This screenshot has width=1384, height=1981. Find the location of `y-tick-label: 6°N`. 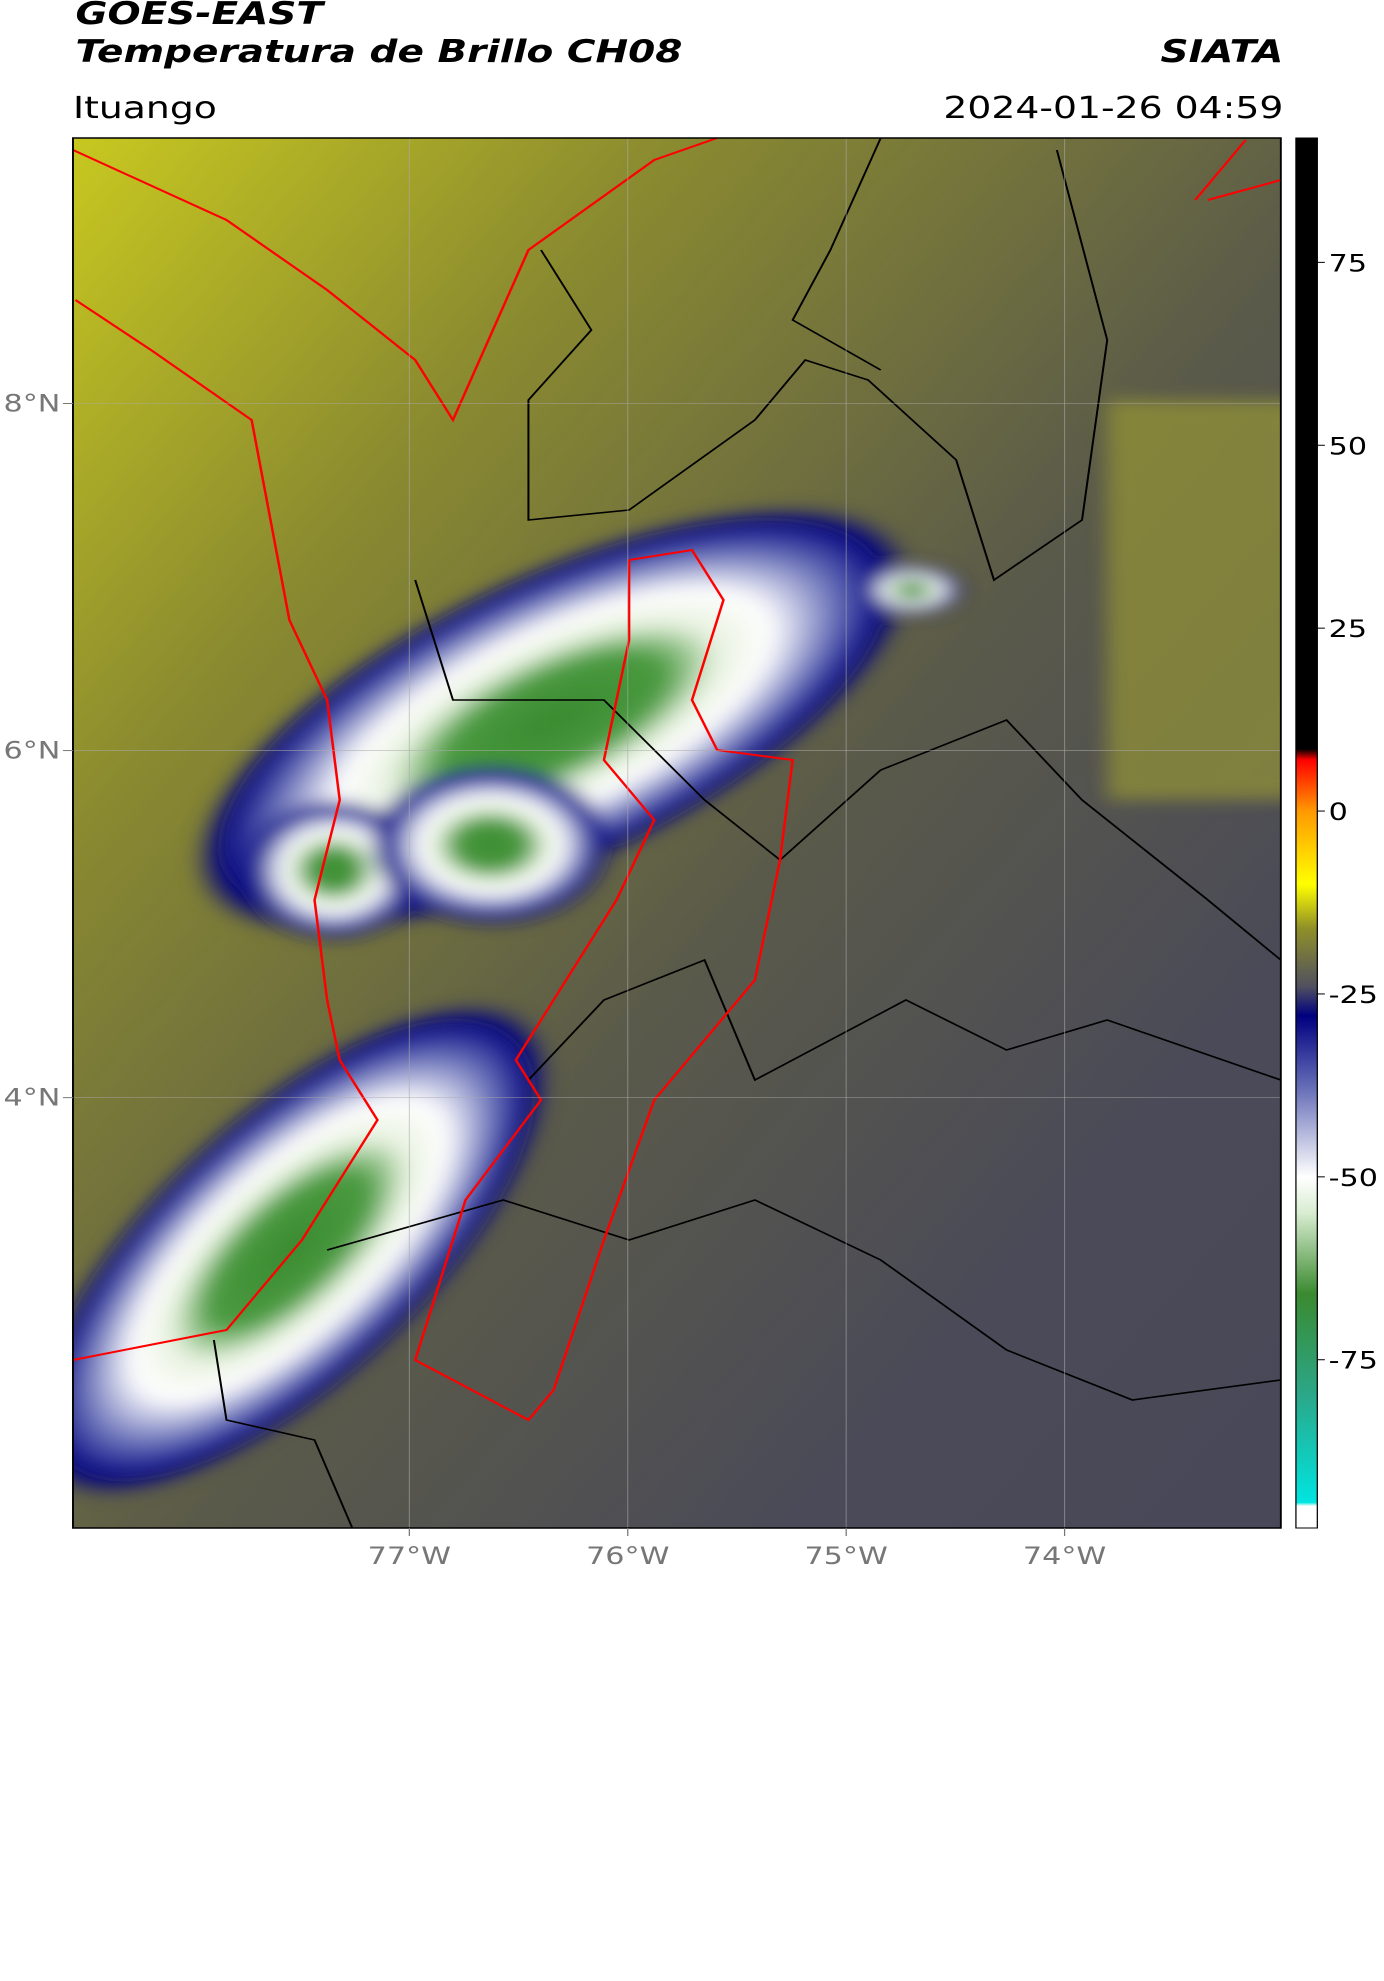

y-tick-label: 6°N is located at coordinates (31, 750).